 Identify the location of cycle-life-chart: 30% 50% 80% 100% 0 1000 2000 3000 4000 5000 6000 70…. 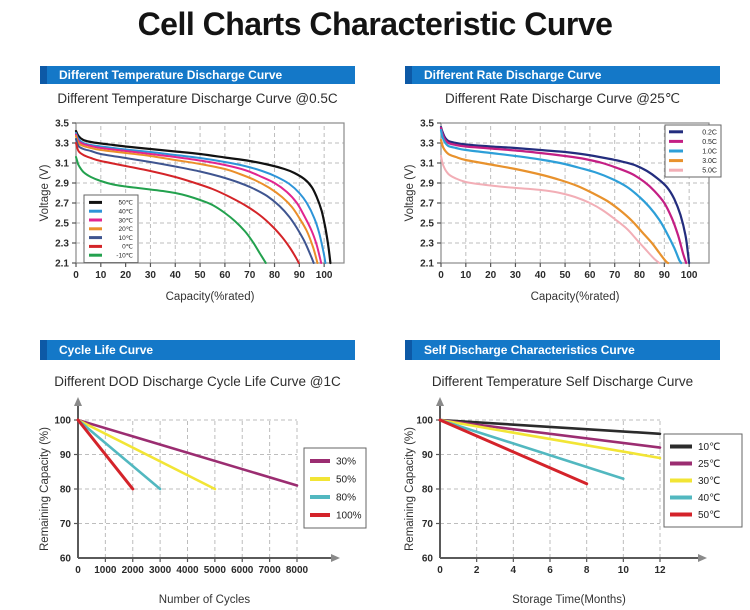
(203, 501).